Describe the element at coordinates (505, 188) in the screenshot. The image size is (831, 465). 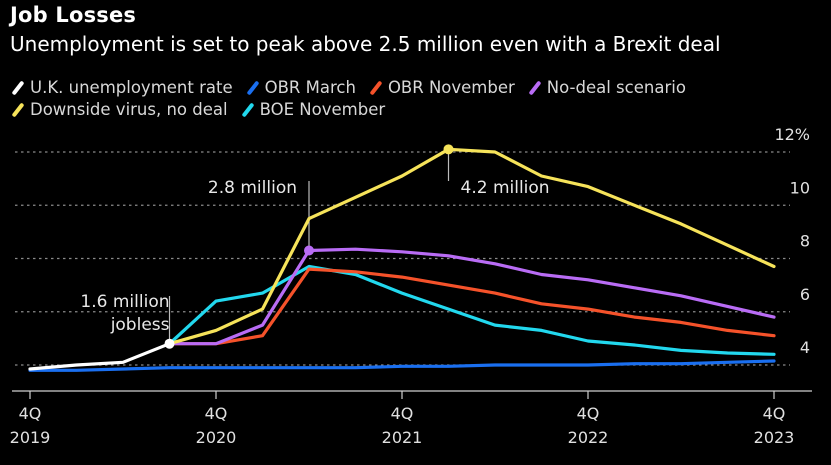
I see `annotation-label: 4.2 million` at that location.